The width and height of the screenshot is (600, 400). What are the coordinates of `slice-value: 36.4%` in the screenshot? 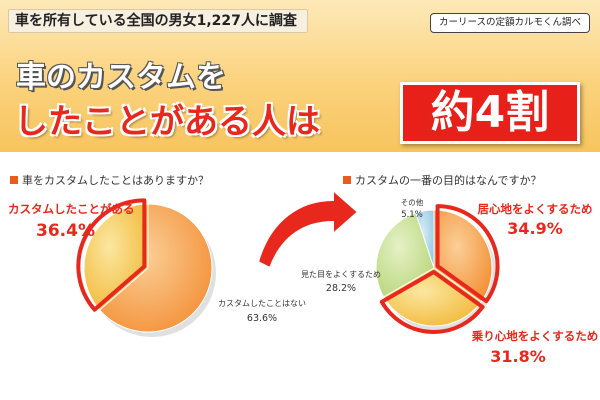 It's located at (65, 231).